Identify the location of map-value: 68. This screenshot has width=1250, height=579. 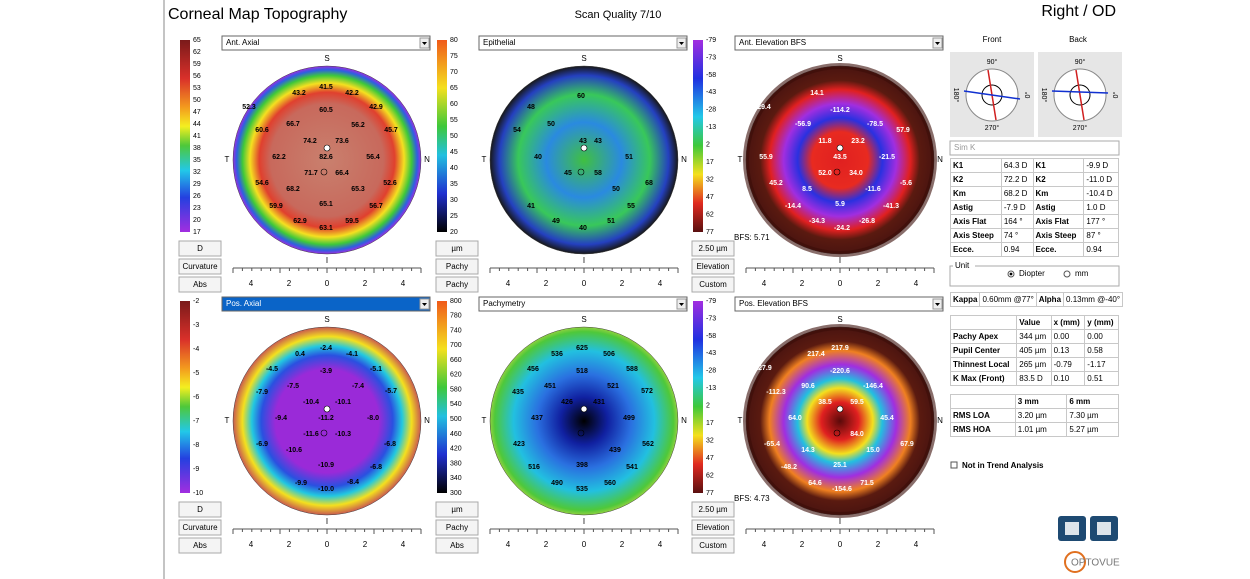
(649, 183).